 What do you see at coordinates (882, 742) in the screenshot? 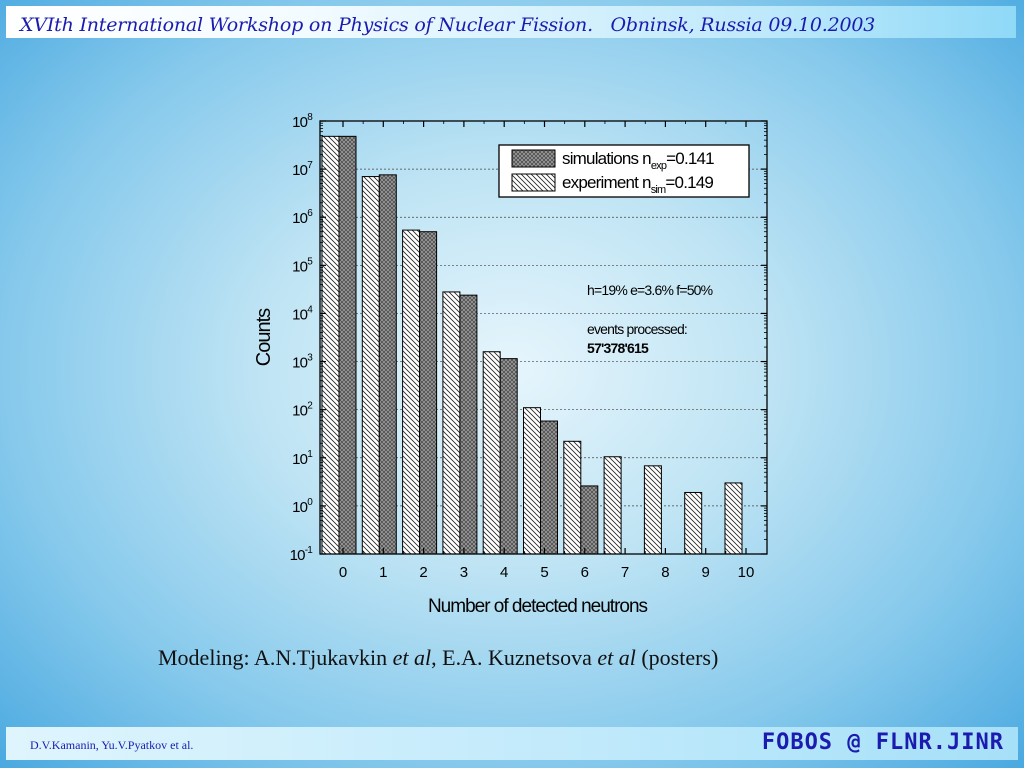
I see `footer-brand: FOBOS @ FLNR.JINR` at bounding box center [882, 742].